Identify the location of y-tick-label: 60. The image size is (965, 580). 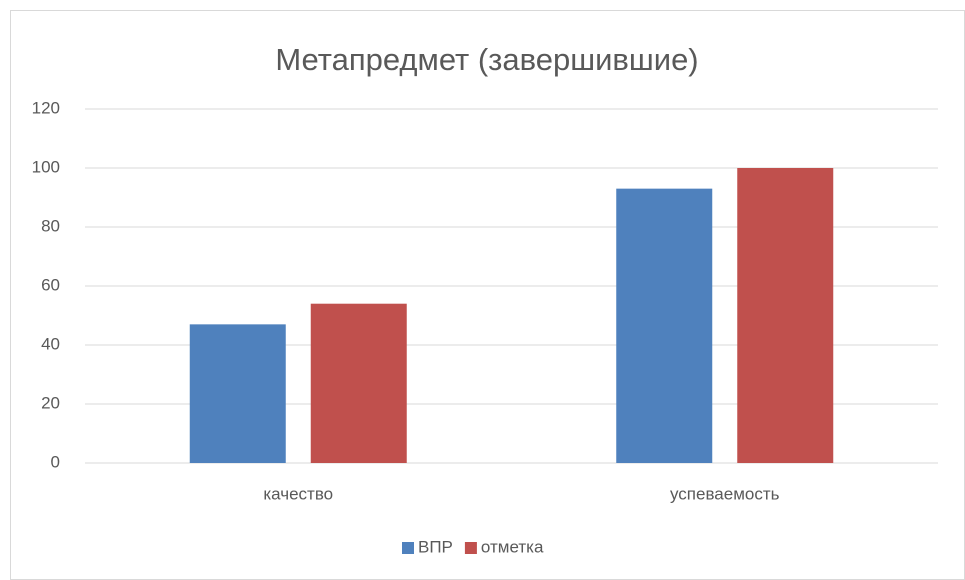
(50, 284).